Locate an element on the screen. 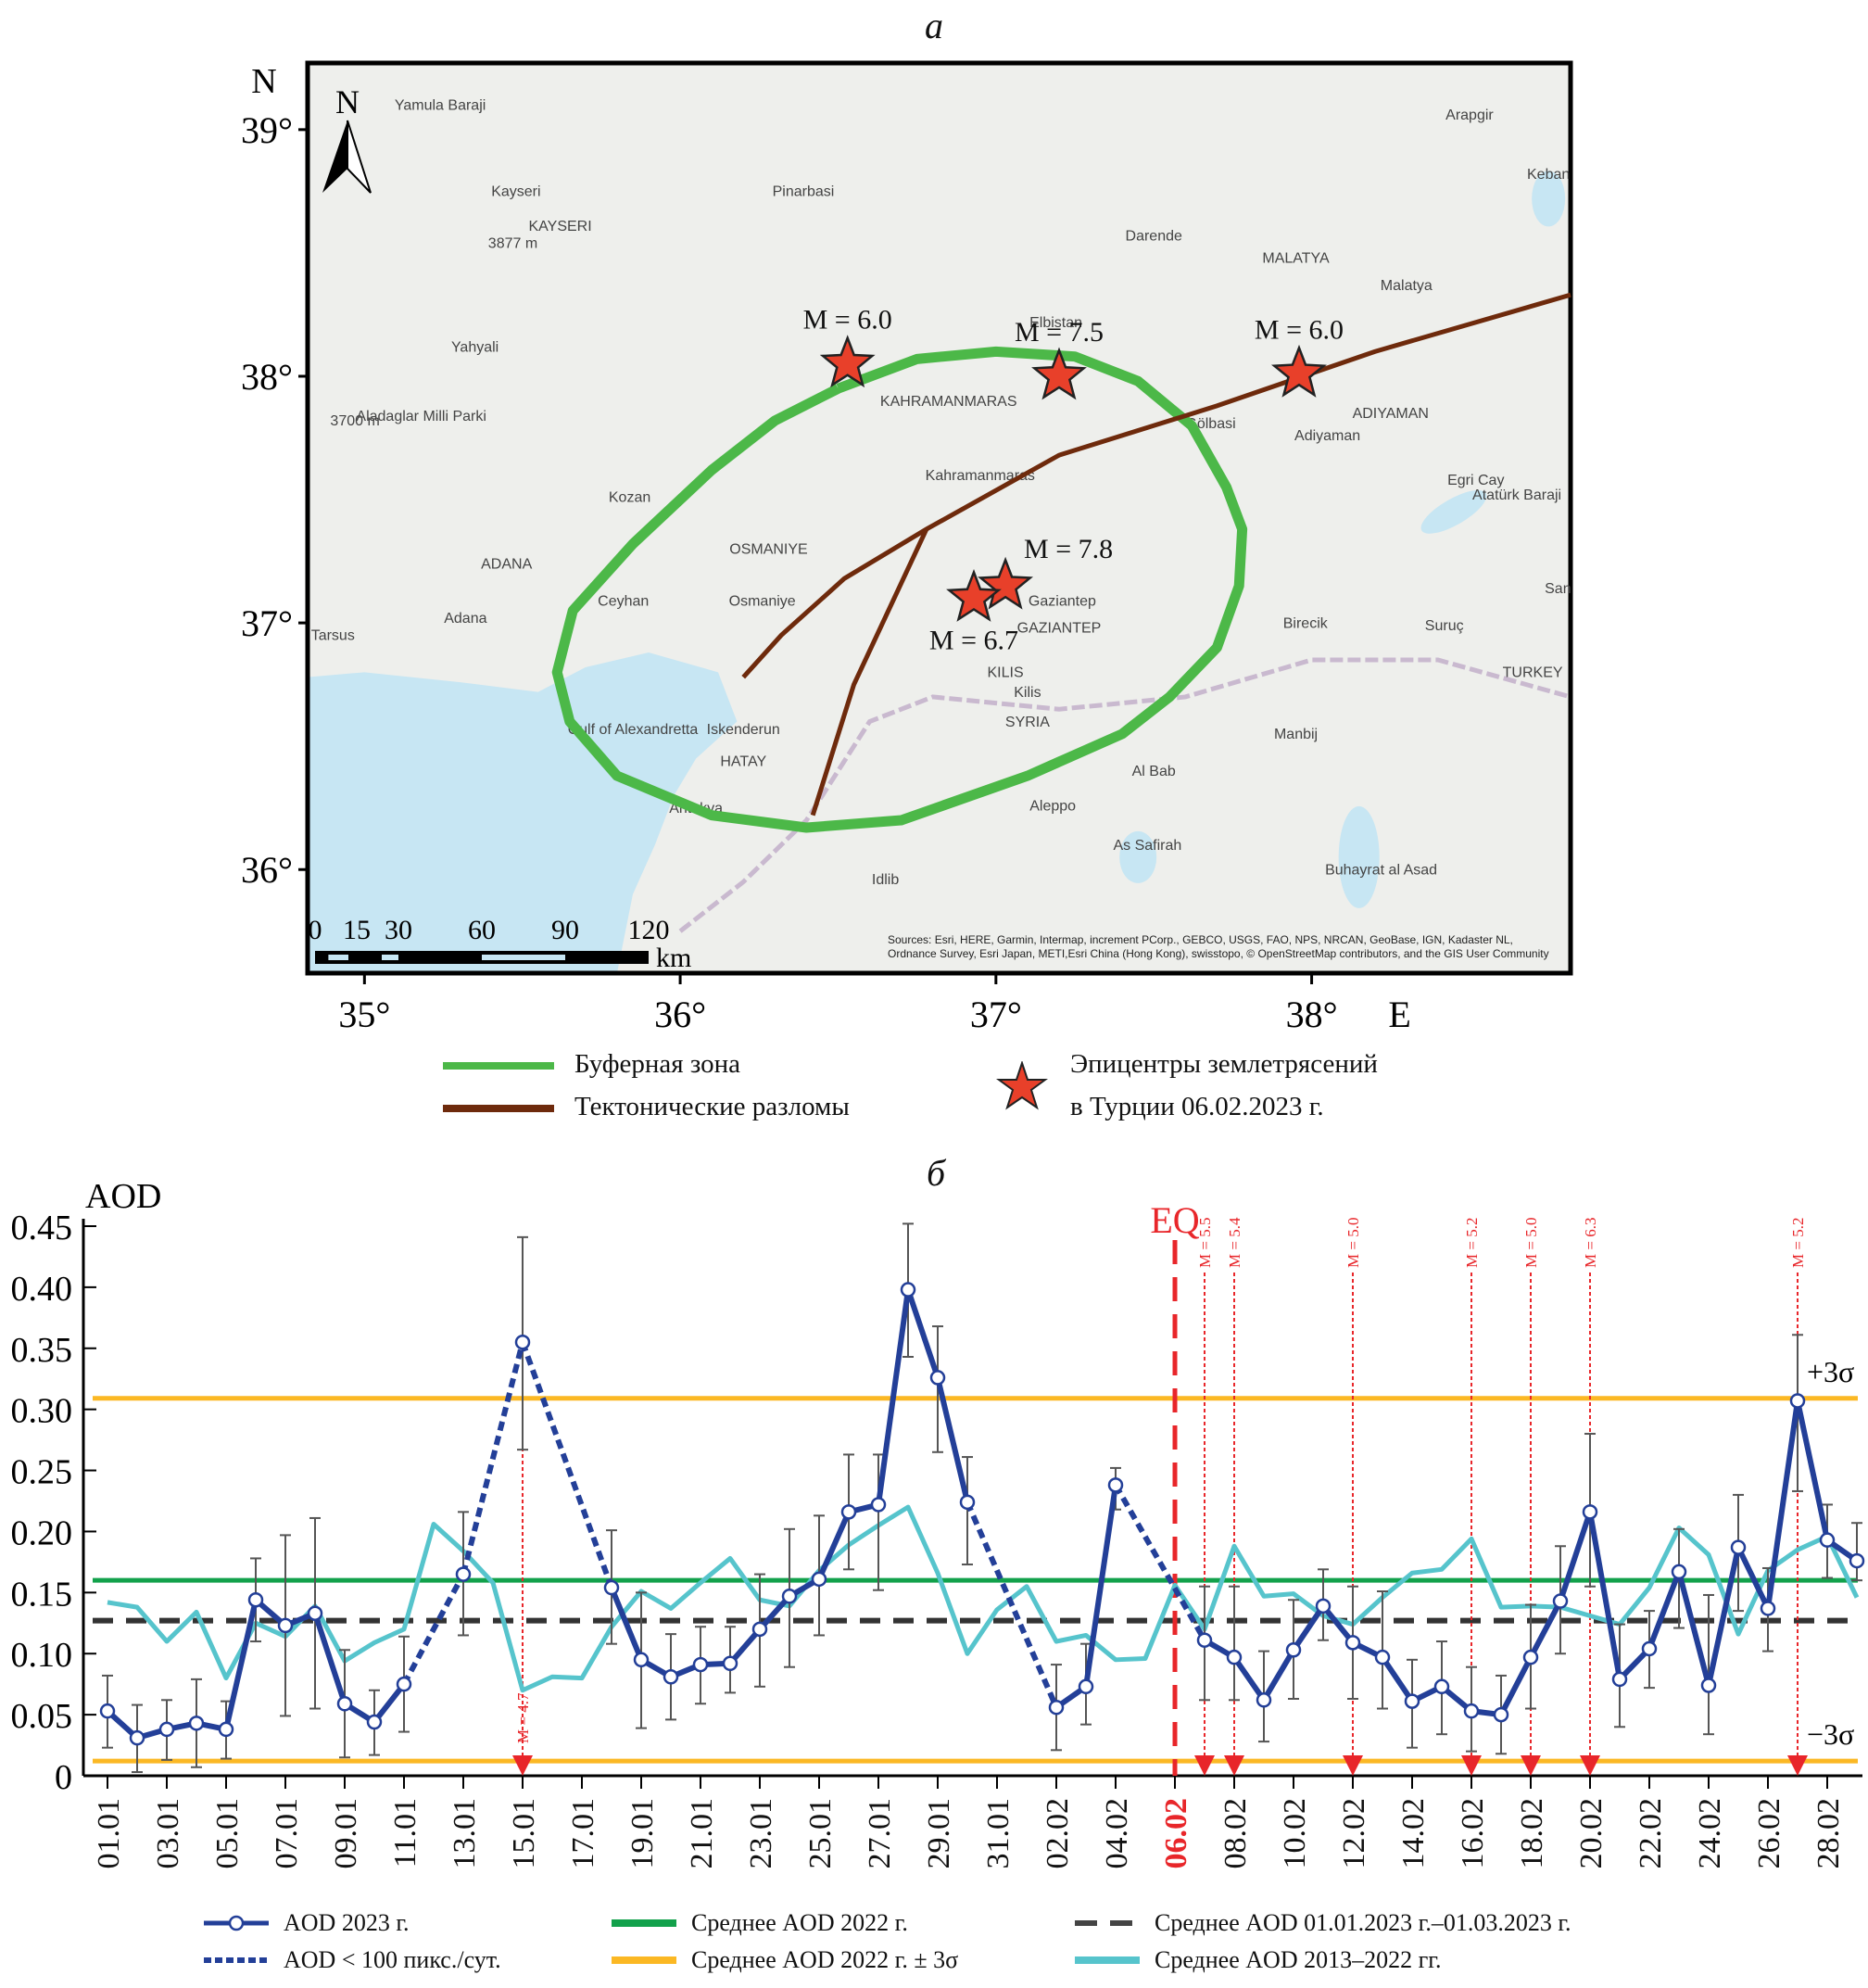 The width and height of the screenshot is (1868, 1988). place-label: Suruç is located at coordinates (1444, 626).